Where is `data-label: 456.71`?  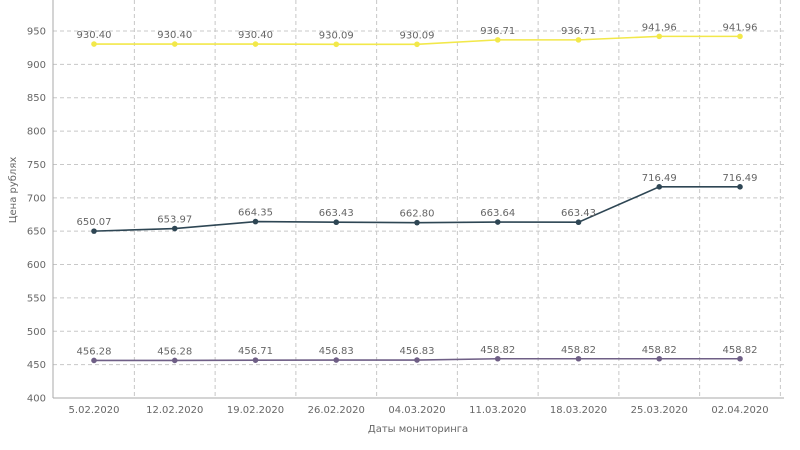 data-label: 456.71 is located at coordinates (255, 351).